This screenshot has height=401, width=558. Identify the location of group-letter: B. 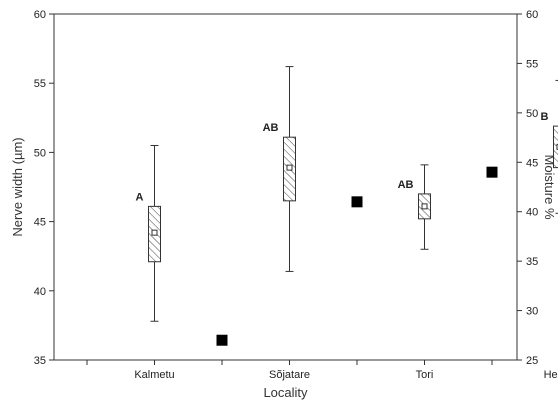
(545, 117).